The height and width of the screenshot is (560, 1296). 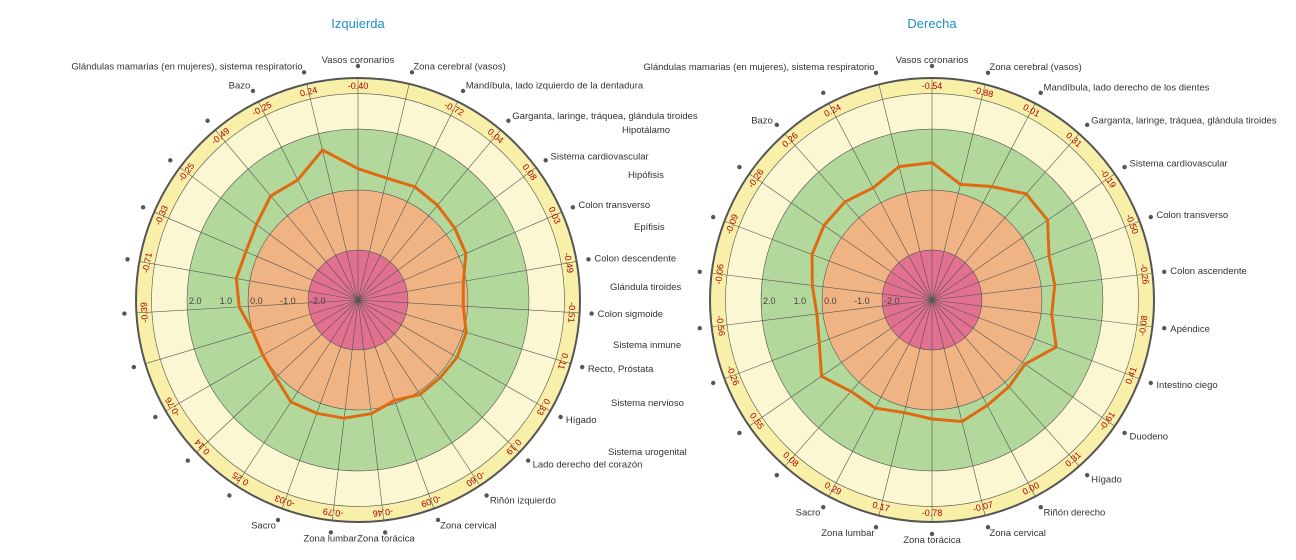 I want to click on data-value-label: -0.06, so click(x=719, y=274).